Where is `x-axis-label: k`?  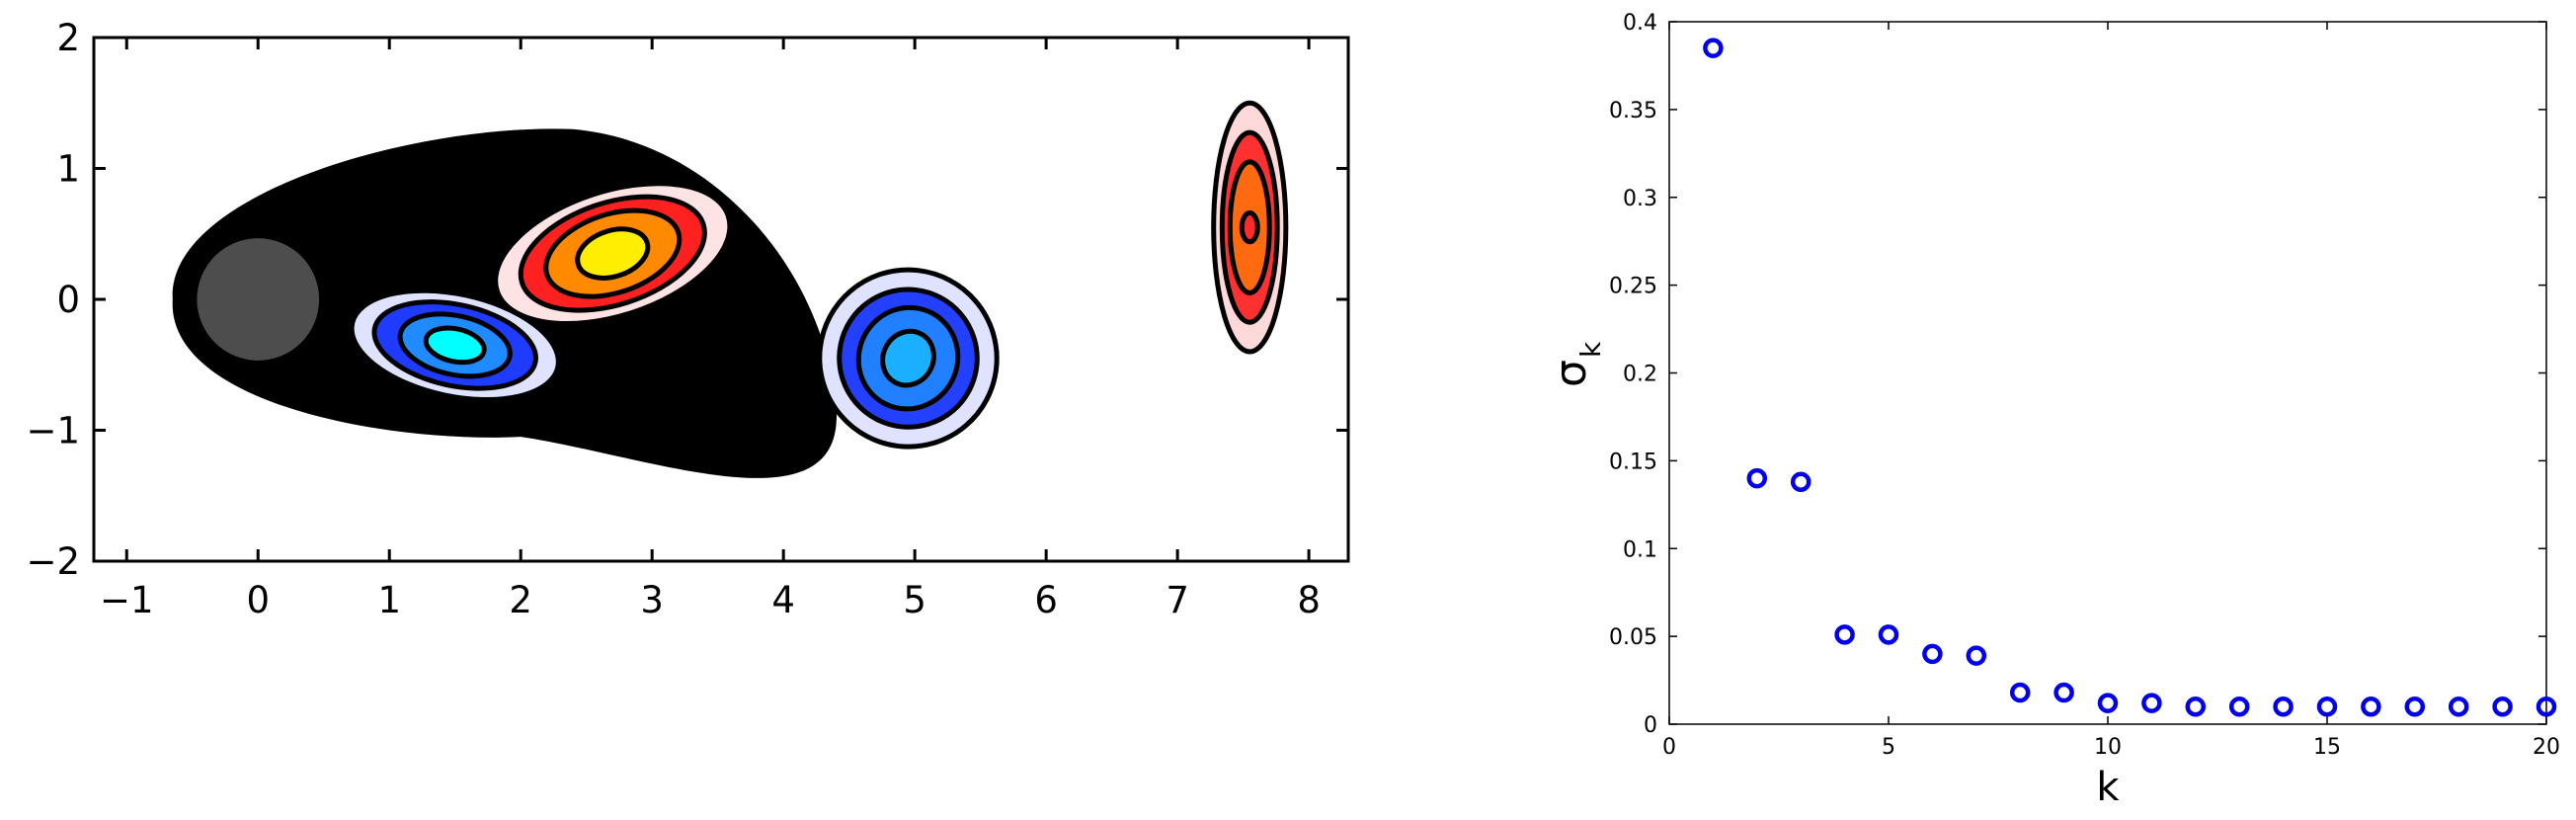
x-axis-label: k is located at coordinates (2108, 787).